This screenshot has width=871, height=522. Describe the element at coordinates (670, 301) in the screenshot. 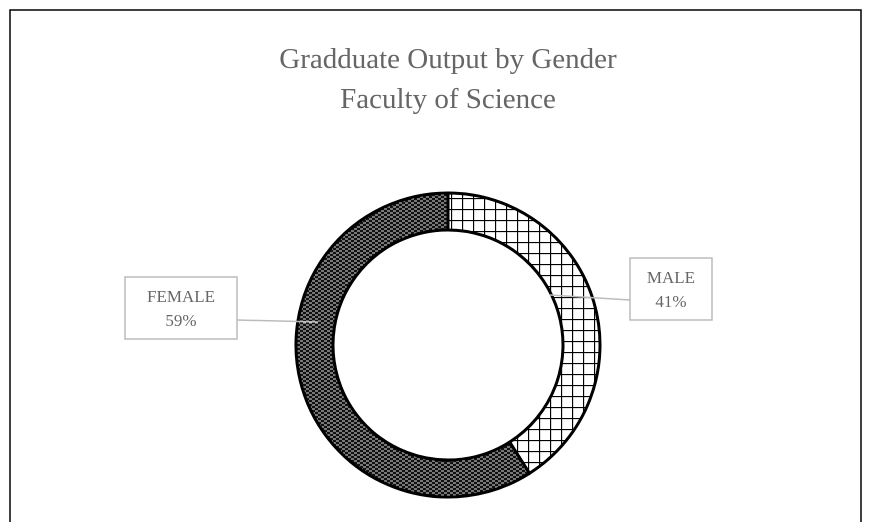

I see `data-label-value: 41%` at that location.